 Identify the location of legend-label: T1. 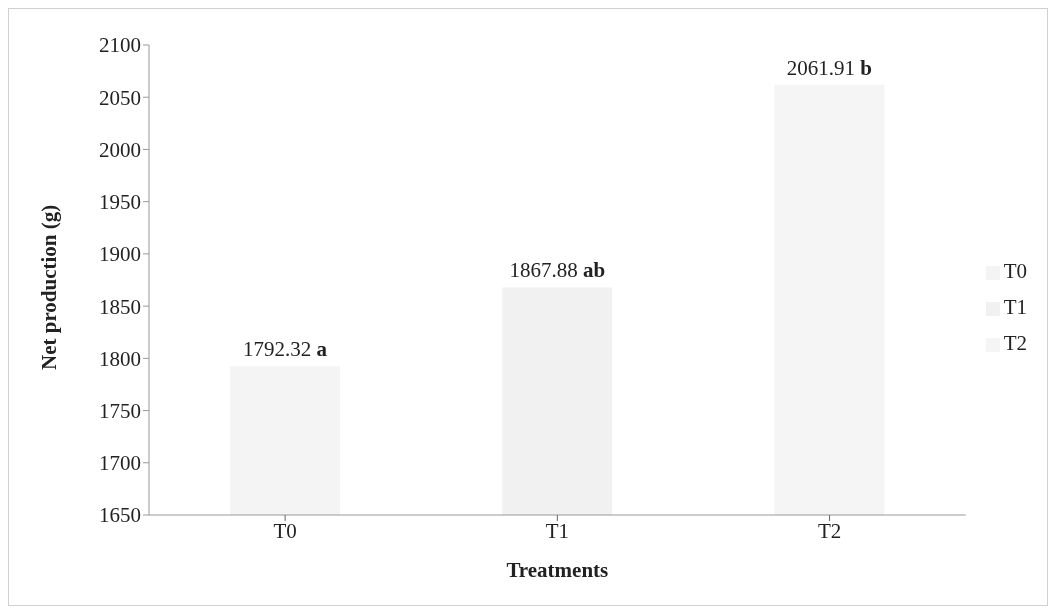
(1015, 307).